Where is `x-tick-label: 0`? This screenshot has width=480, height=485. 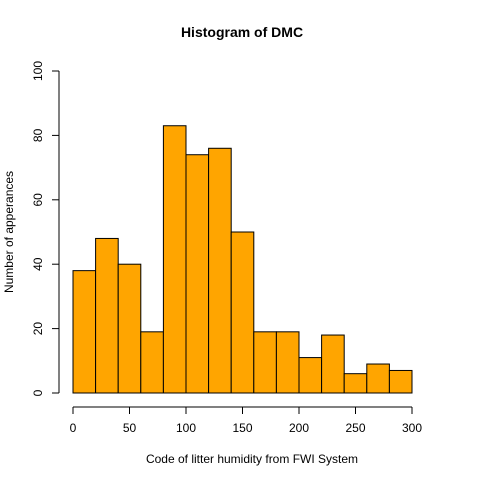 x-tick-label: 0 is located at coordinates (73, 428).